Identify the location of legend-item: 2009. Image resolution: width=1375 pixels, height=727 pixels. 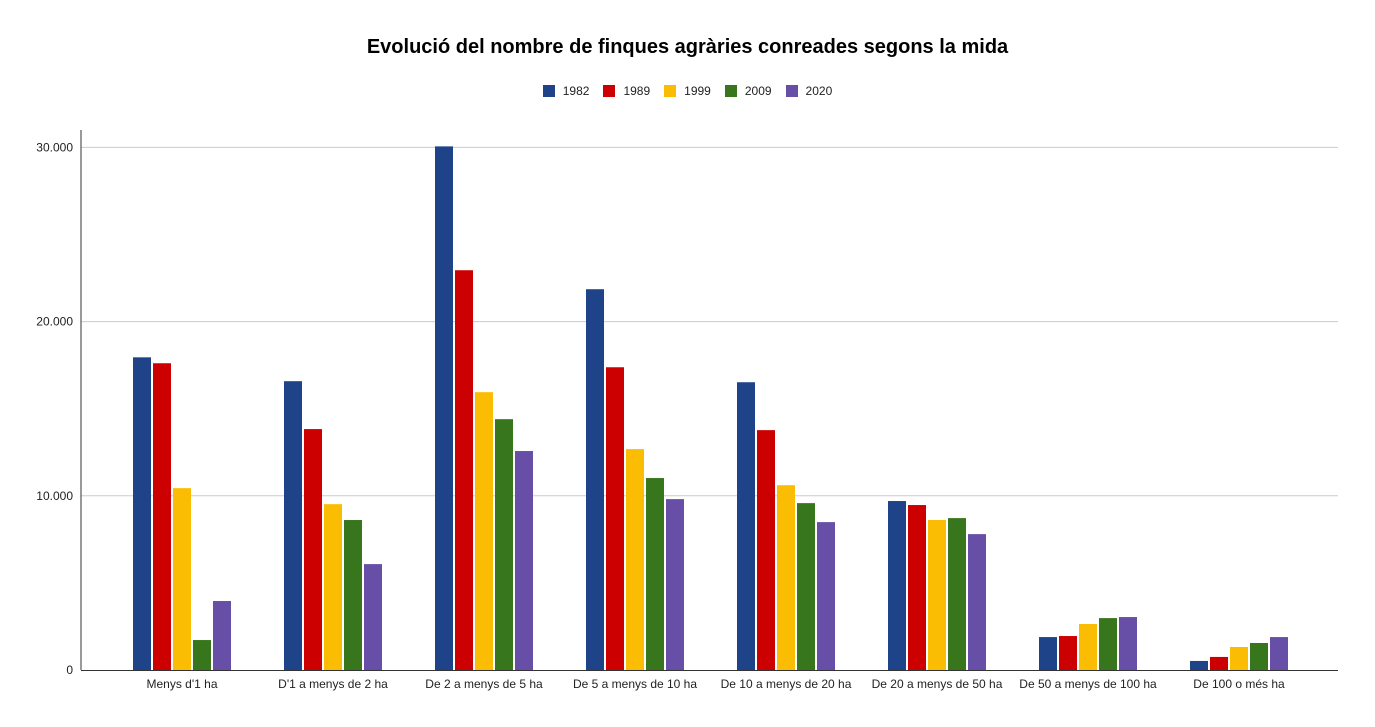
(748, 91).